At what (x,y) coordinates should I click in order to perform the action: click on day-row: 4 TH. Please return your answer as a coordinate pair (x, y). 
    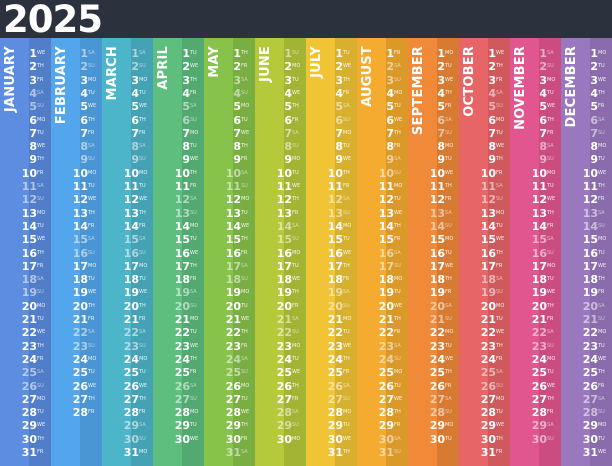
    Looking at the image, I should click on (586, 93).